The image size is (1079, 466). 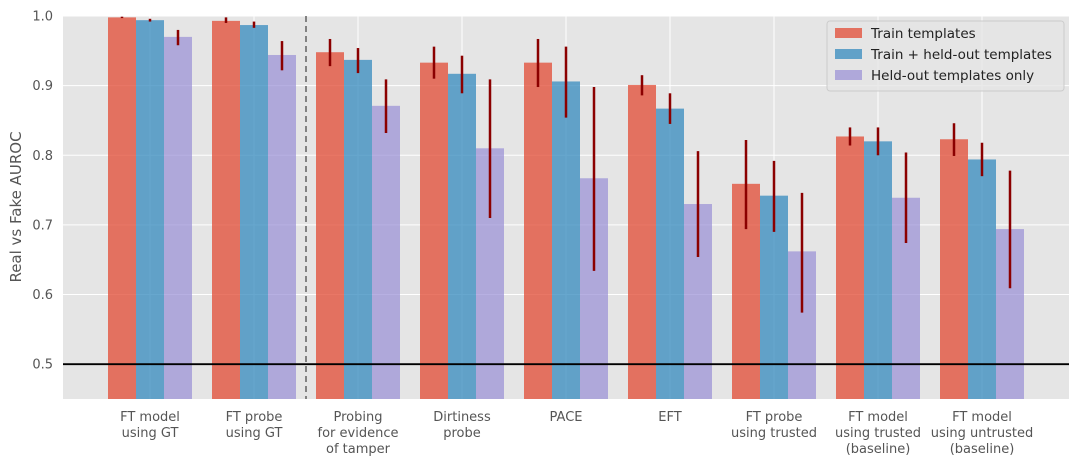 I want to click on x-tick-label: Probing, so click(x=358, y=417).